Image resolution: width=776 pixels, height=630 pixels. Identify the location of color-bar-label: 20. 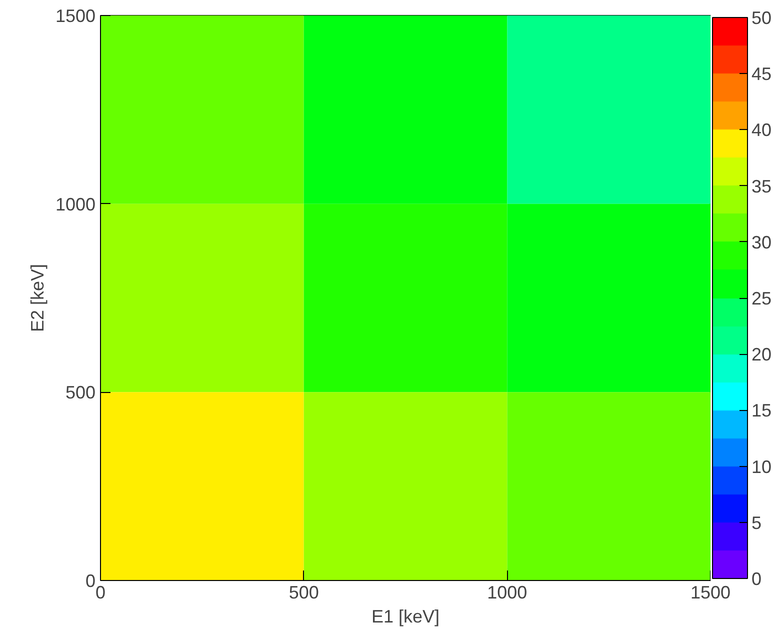
(762, 354).